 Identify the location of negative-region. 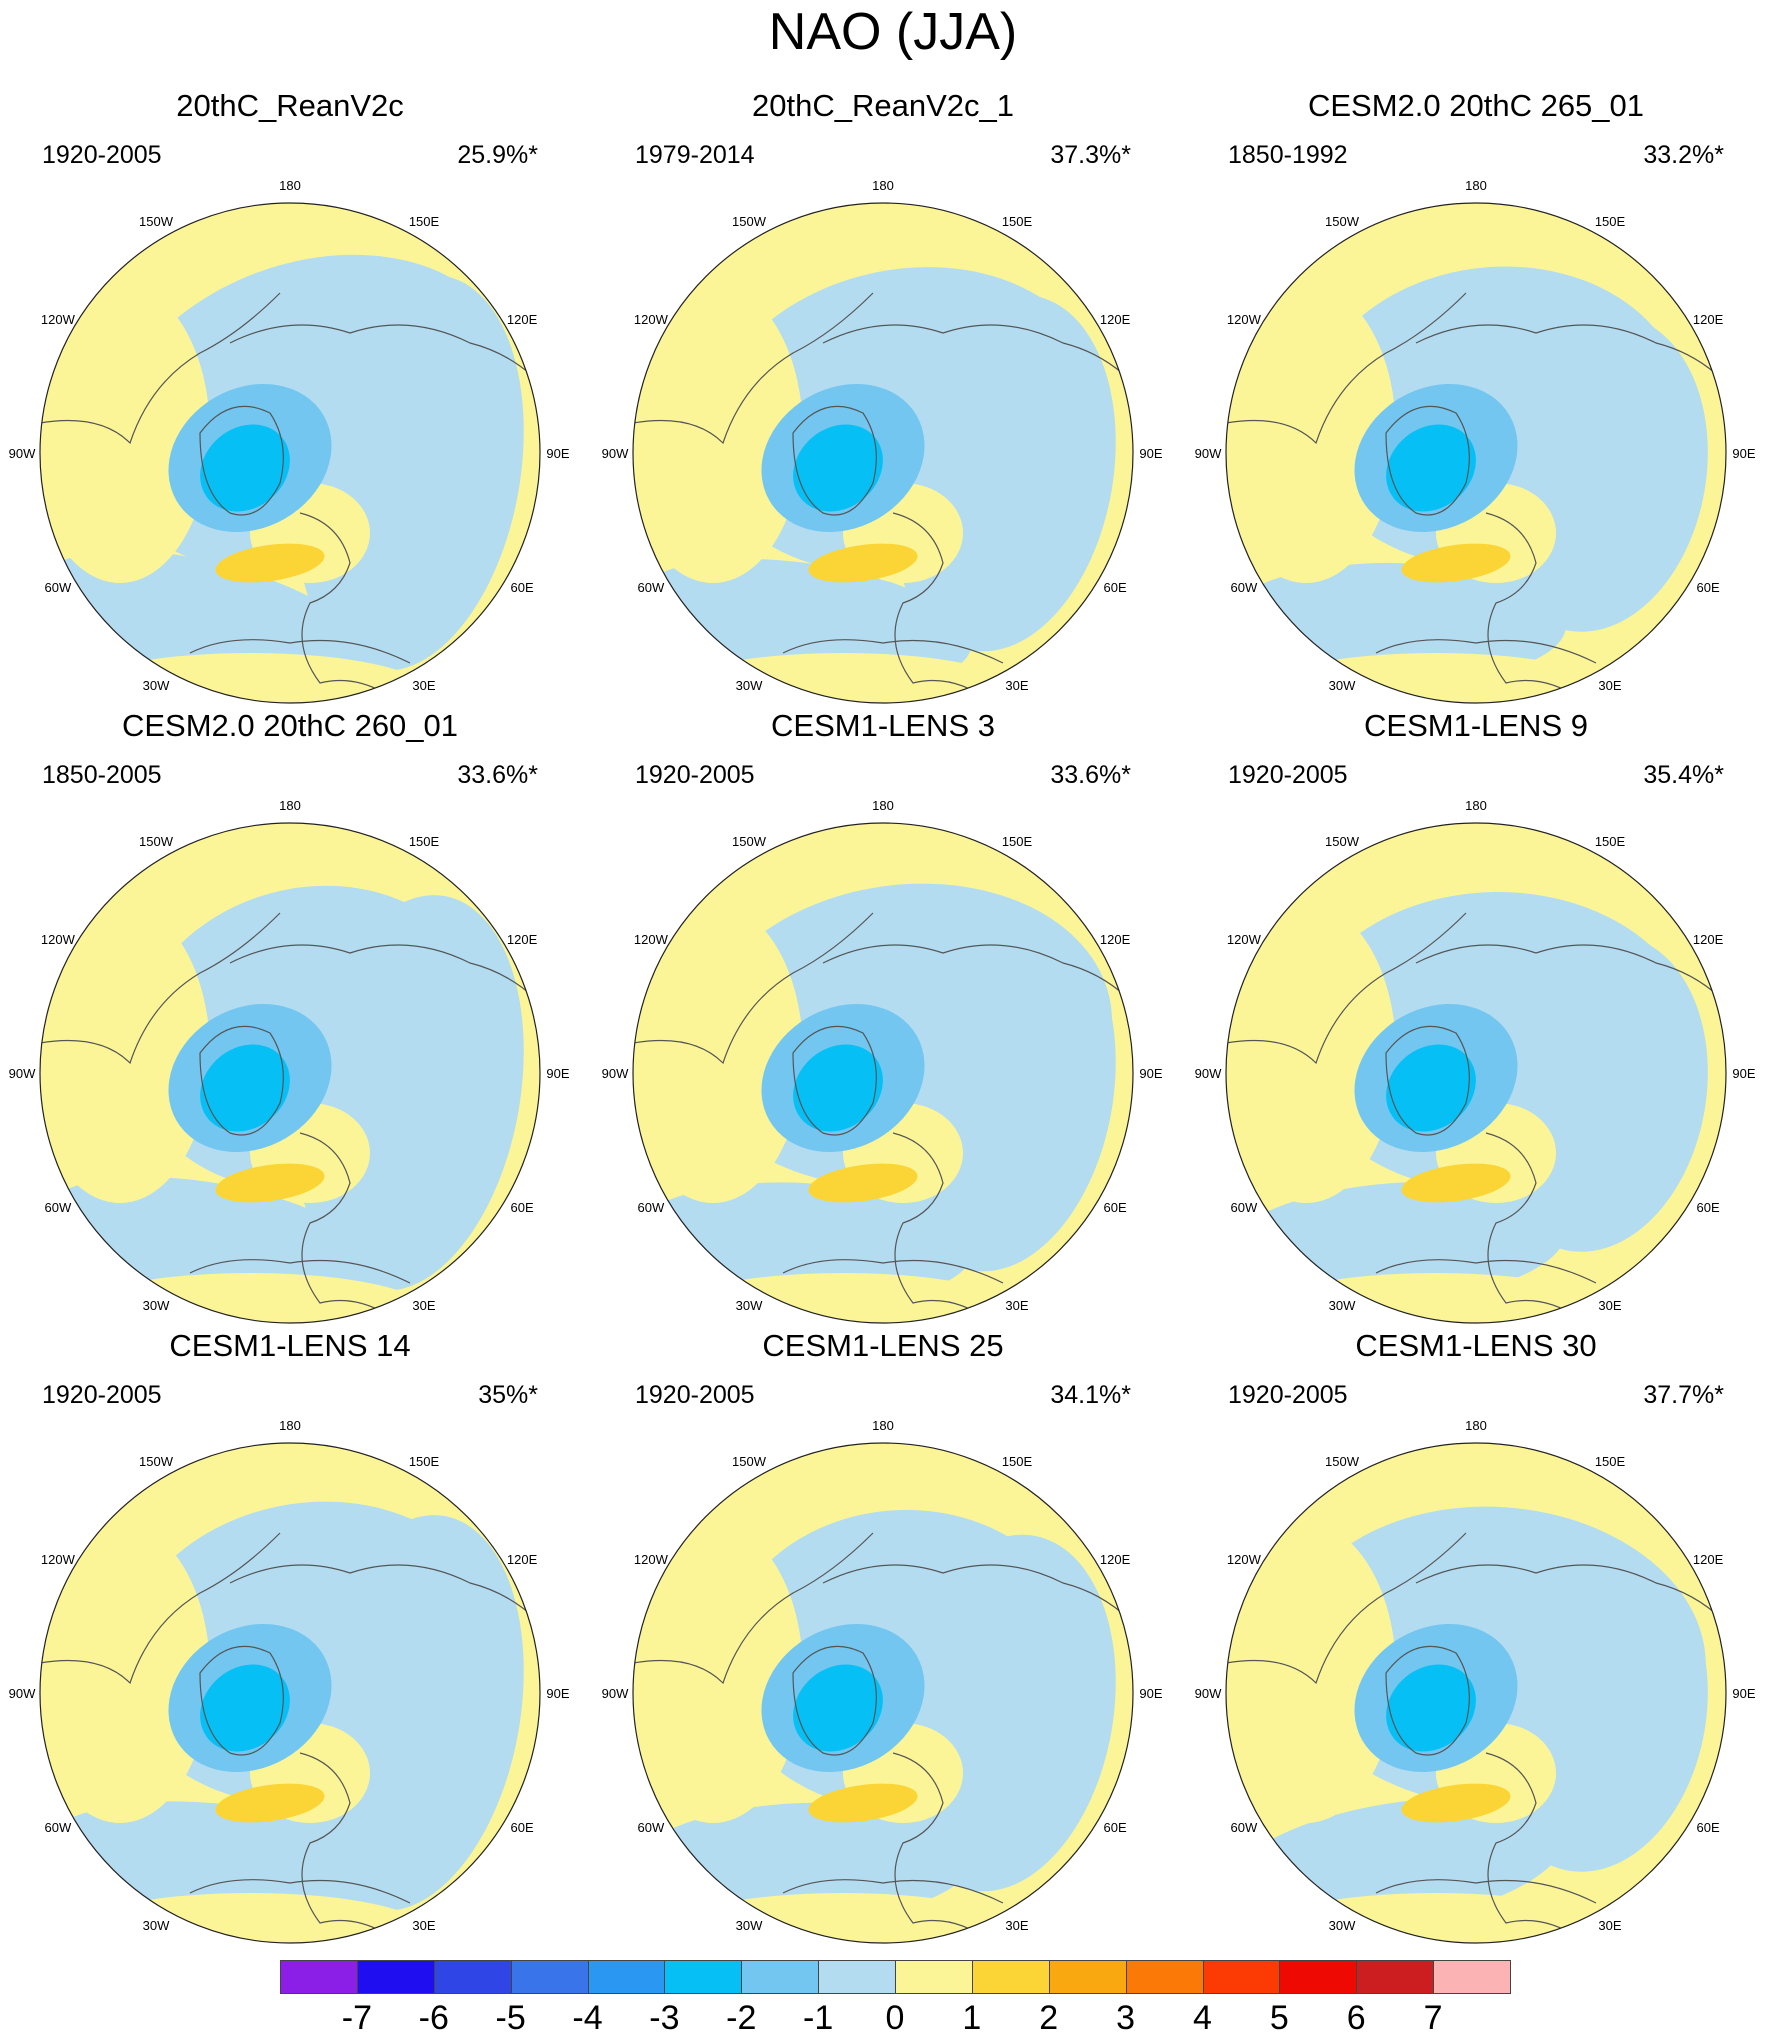
(410, 473).